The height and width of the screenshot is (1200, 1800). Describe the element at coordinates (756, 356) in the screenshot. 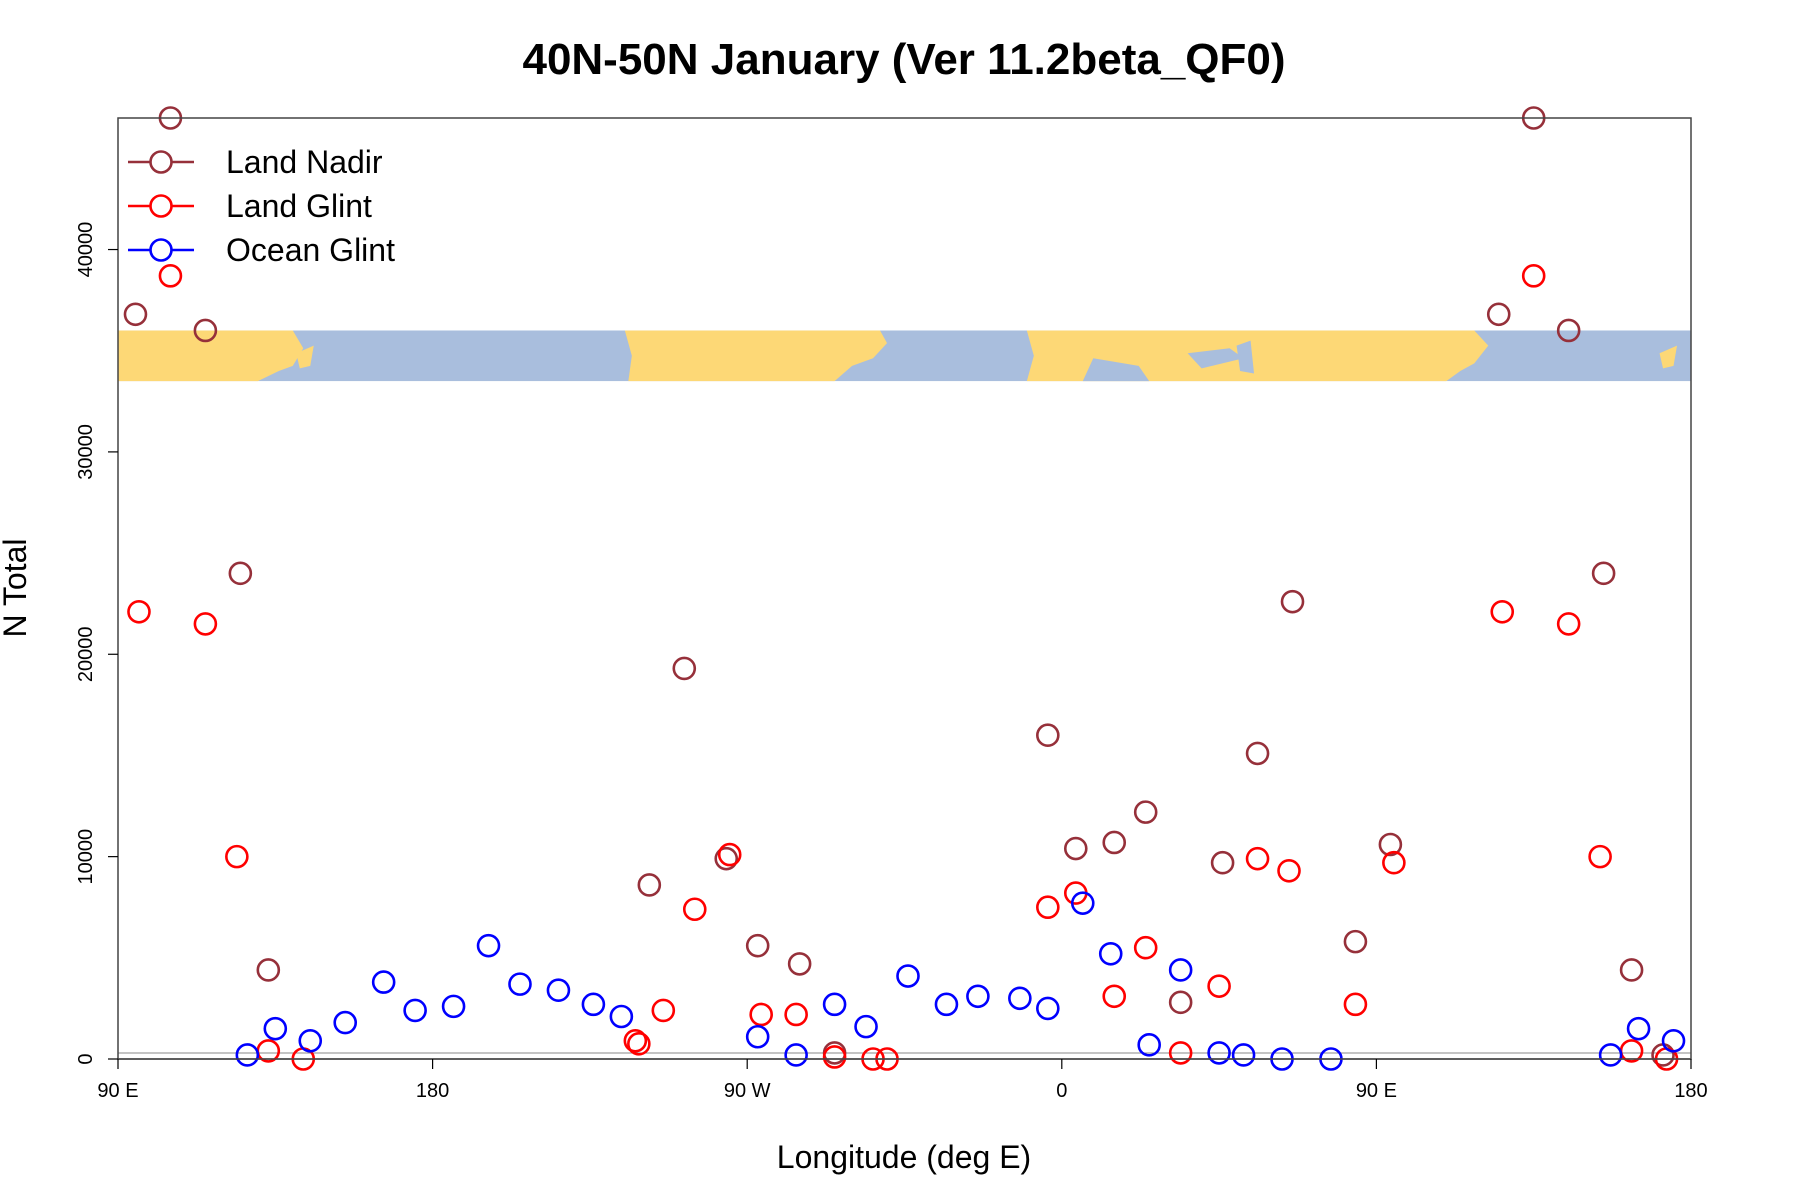

I see `map-land-north-america` at that location.